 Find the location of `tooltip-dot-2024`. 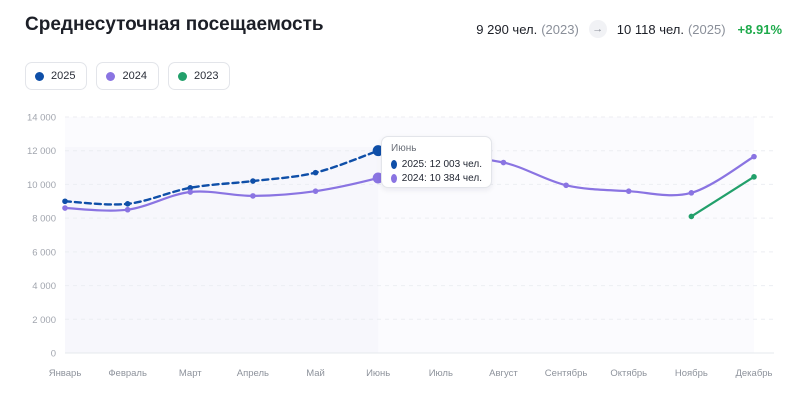

tooltip-dot-2024 is located at coordinates (394, 178).